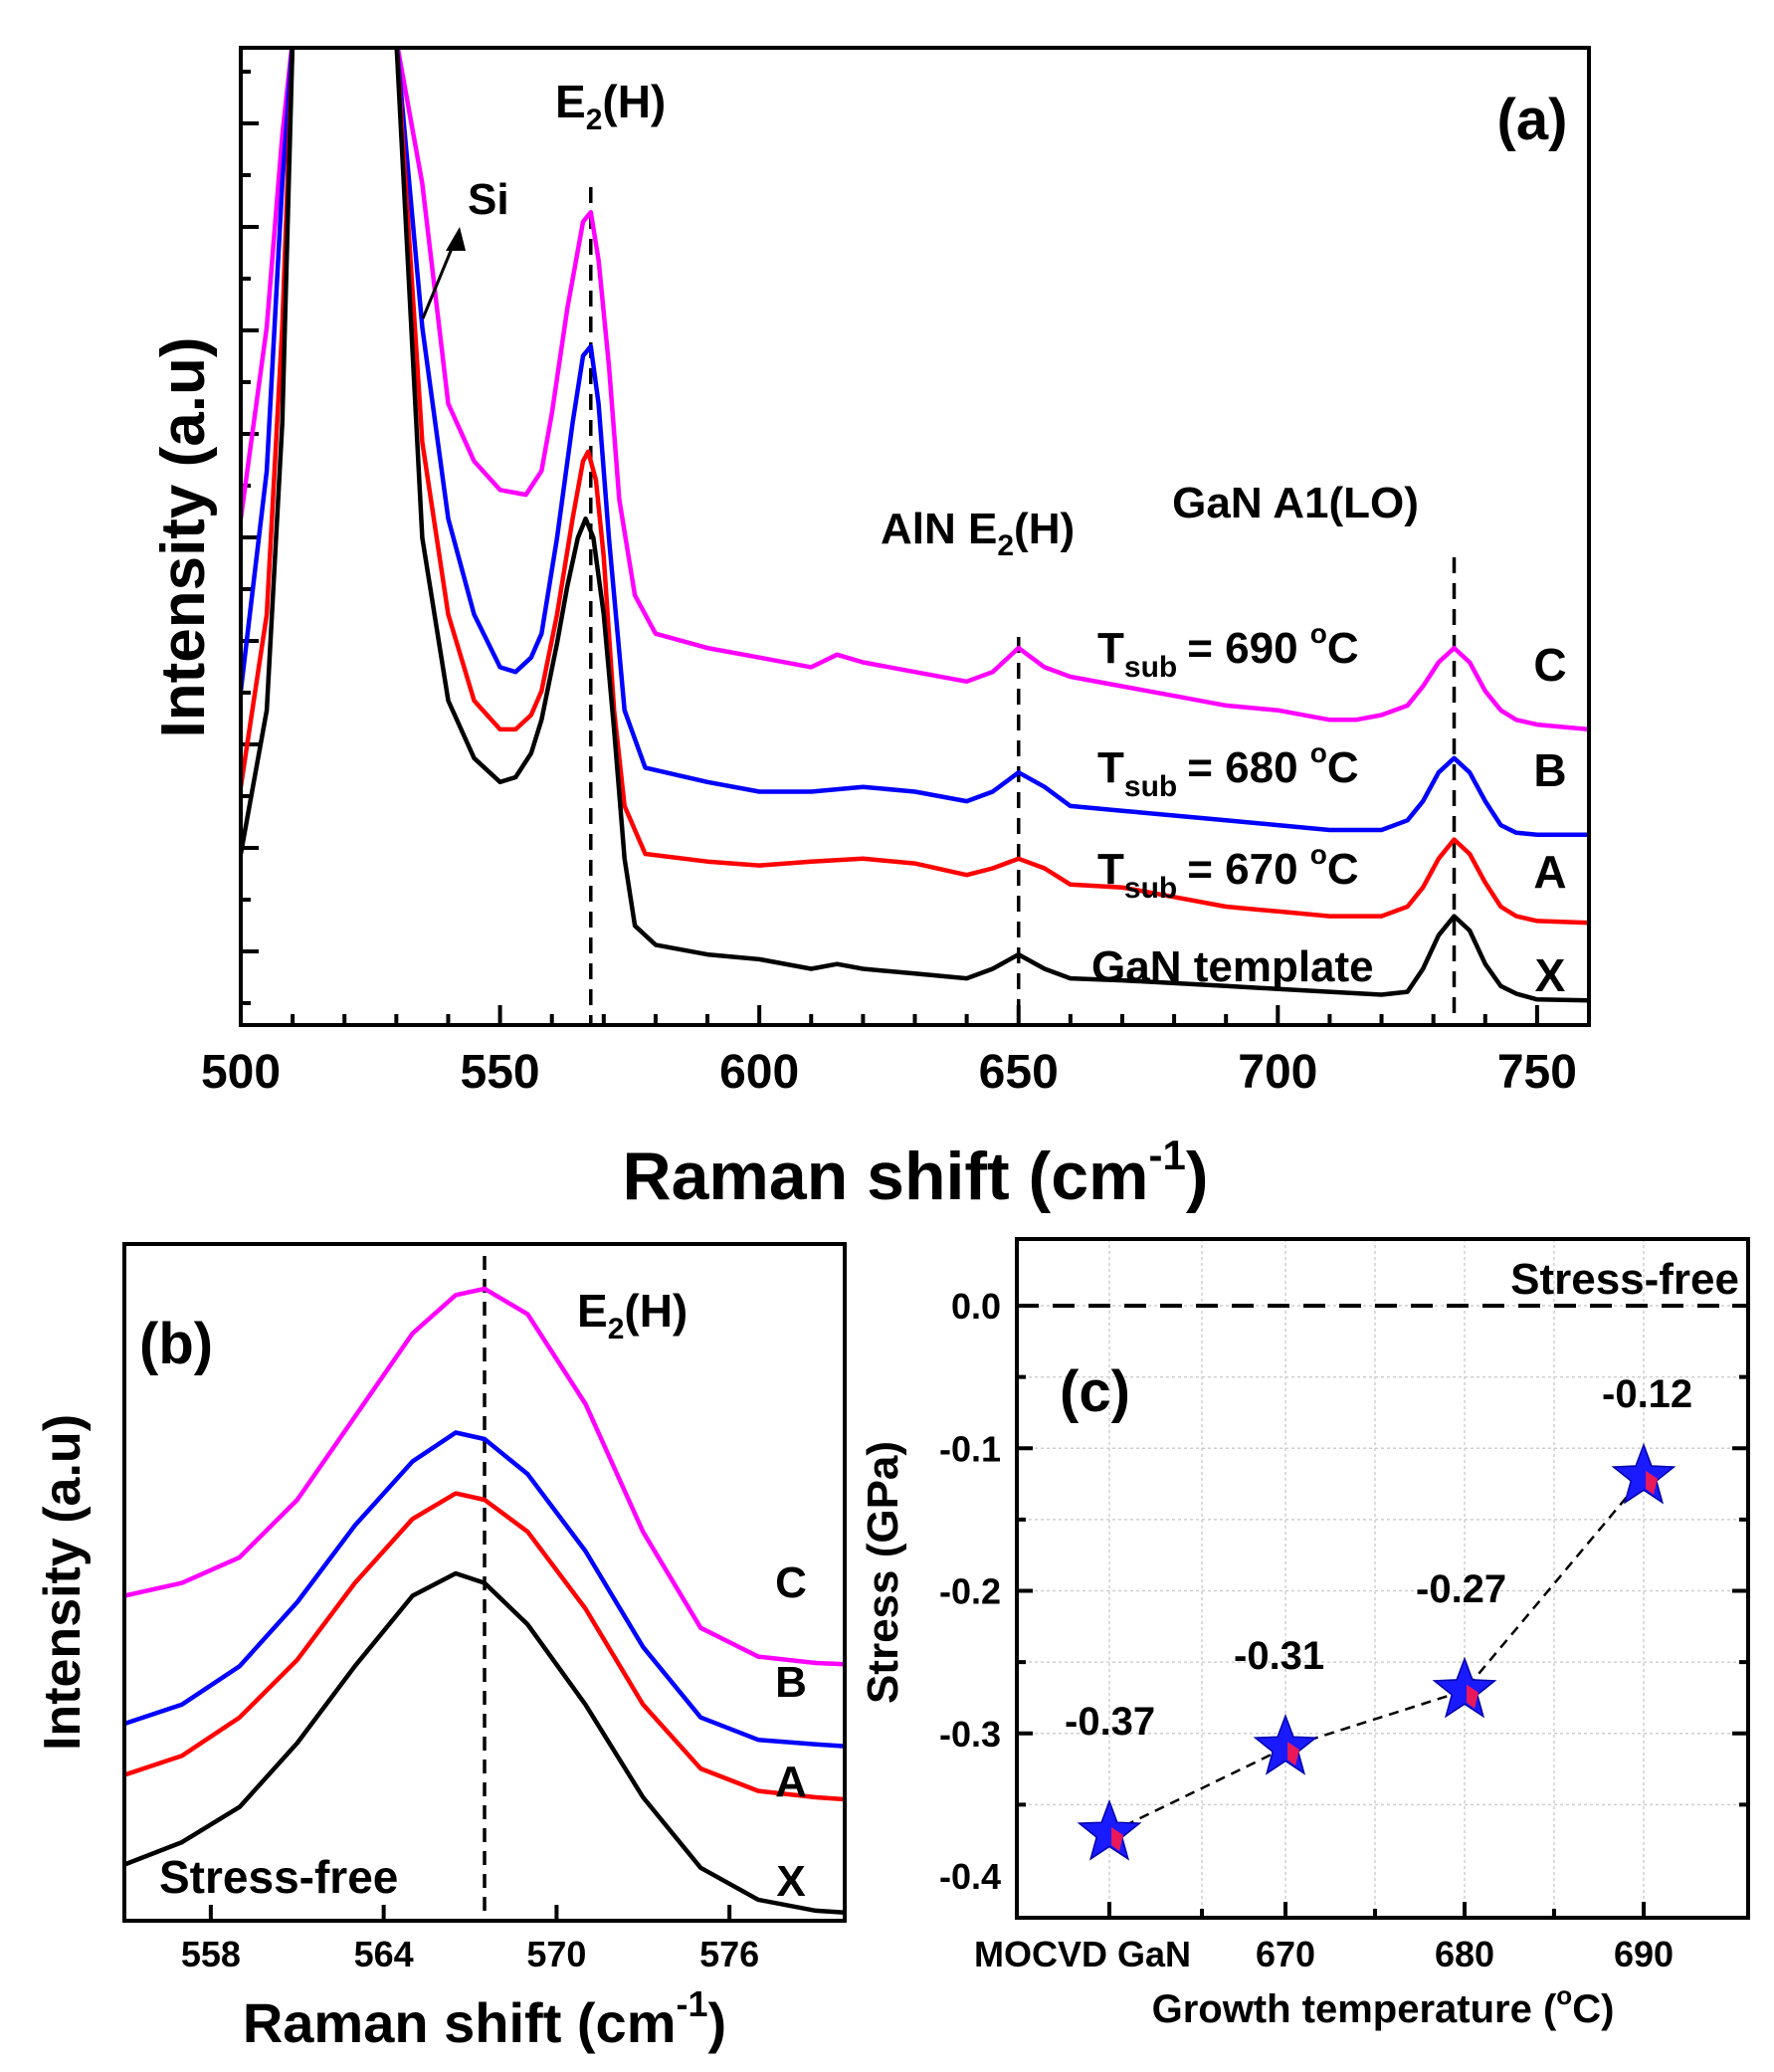 This screenshot has height=2072, width=1774. I want to click on panel-c-label: (c), so click(1095, 1391).